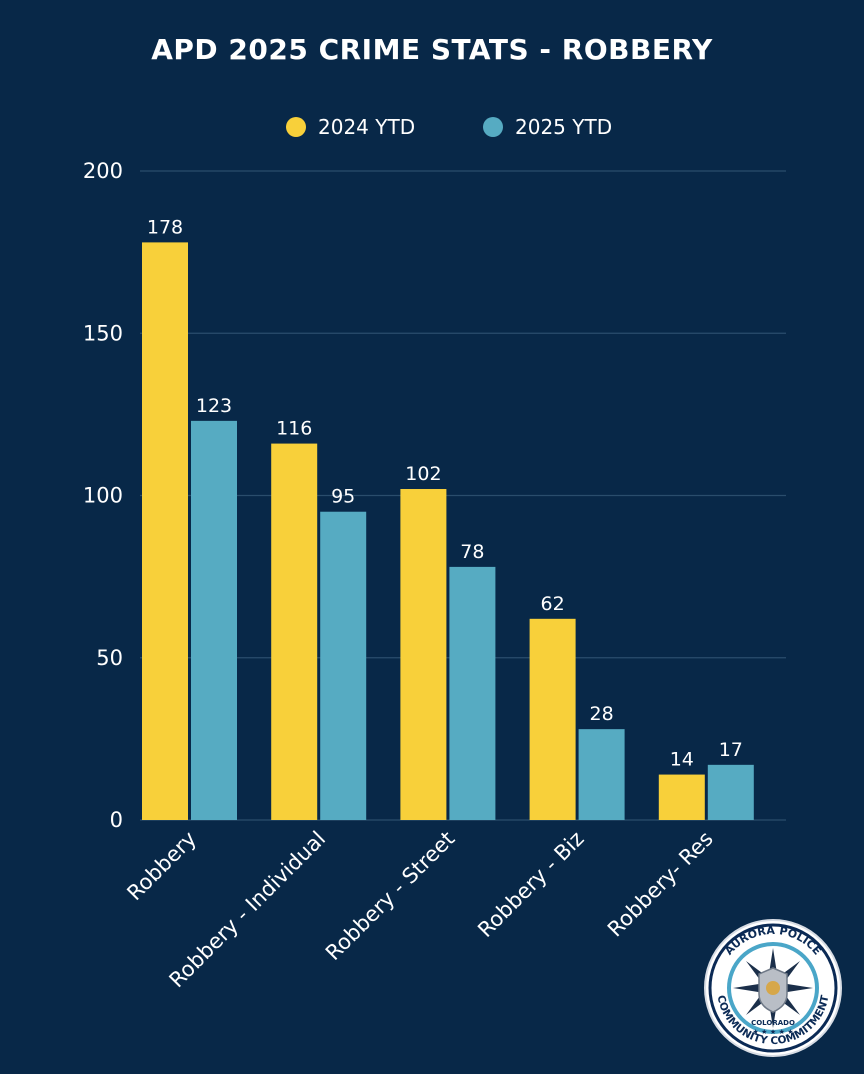 This screenshot has height=1074, width=864. Describe the element at coordinates (563, 127) in the screenshot. I see `legend-label-2025: 2025 YTD` at that location.